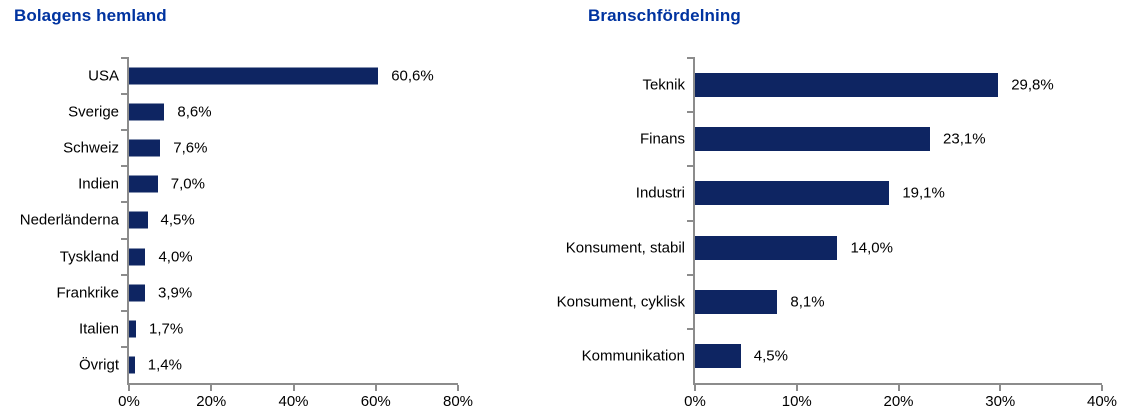  I want to click on value-label: 8,1%, so click(807, 302).